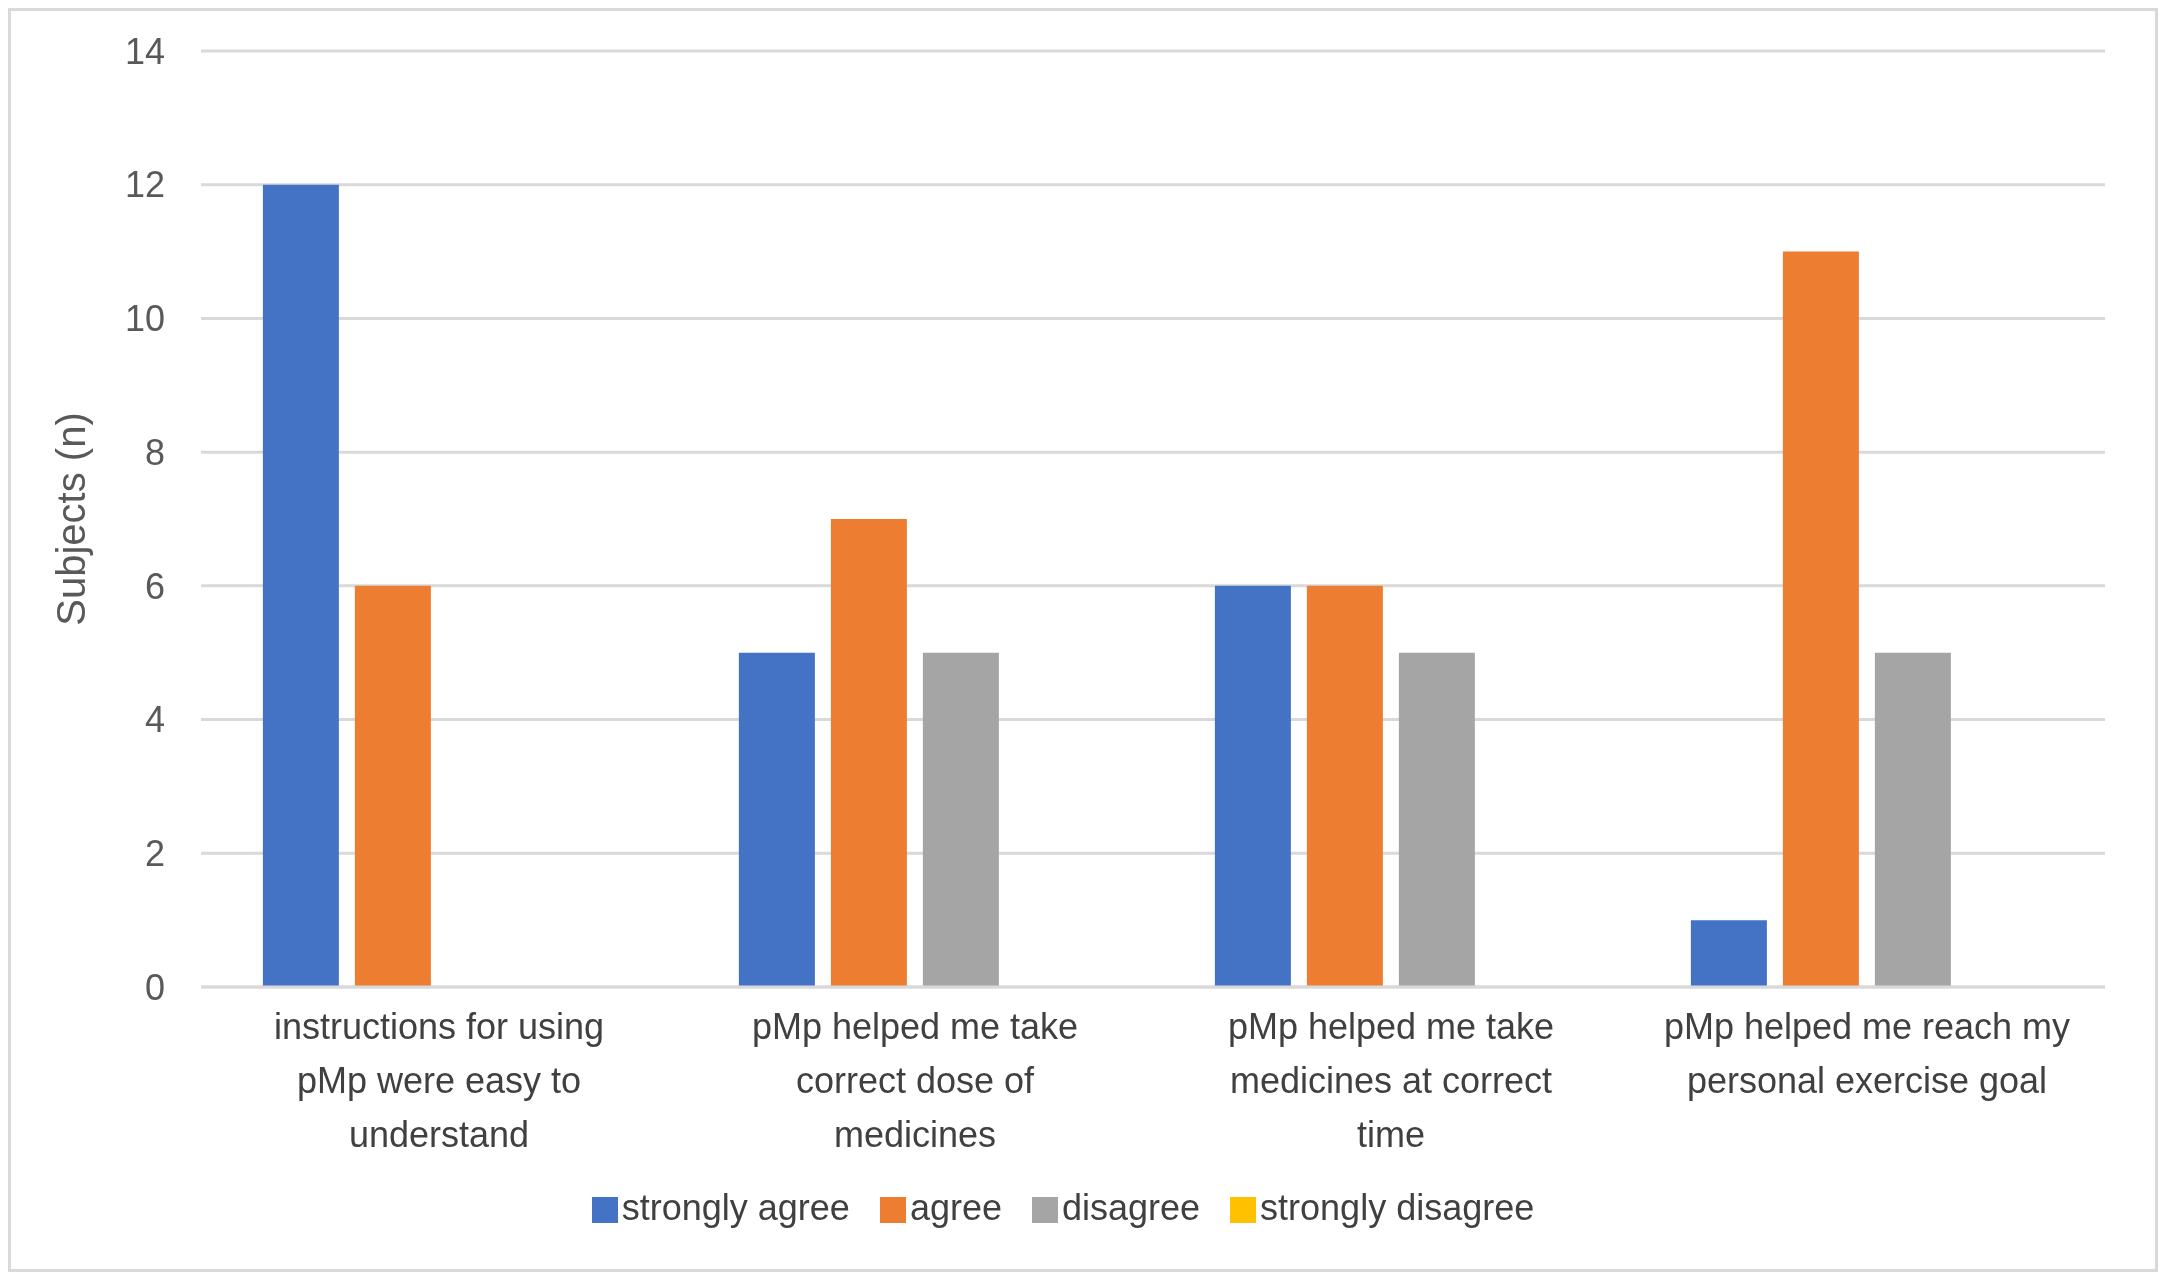 The image size is (2171, 1284). I want to click on y-tick-label: 12, so click(144, 185).